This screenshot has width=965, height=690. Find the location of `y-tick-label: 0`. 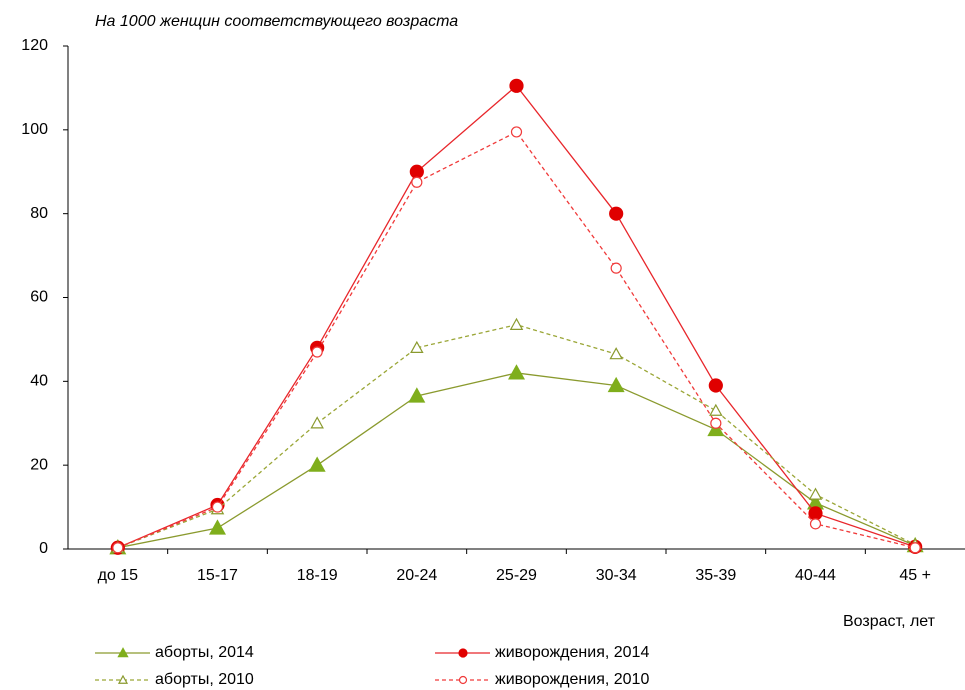

y-tick-label: 0 is located at coordinates (43, 548).